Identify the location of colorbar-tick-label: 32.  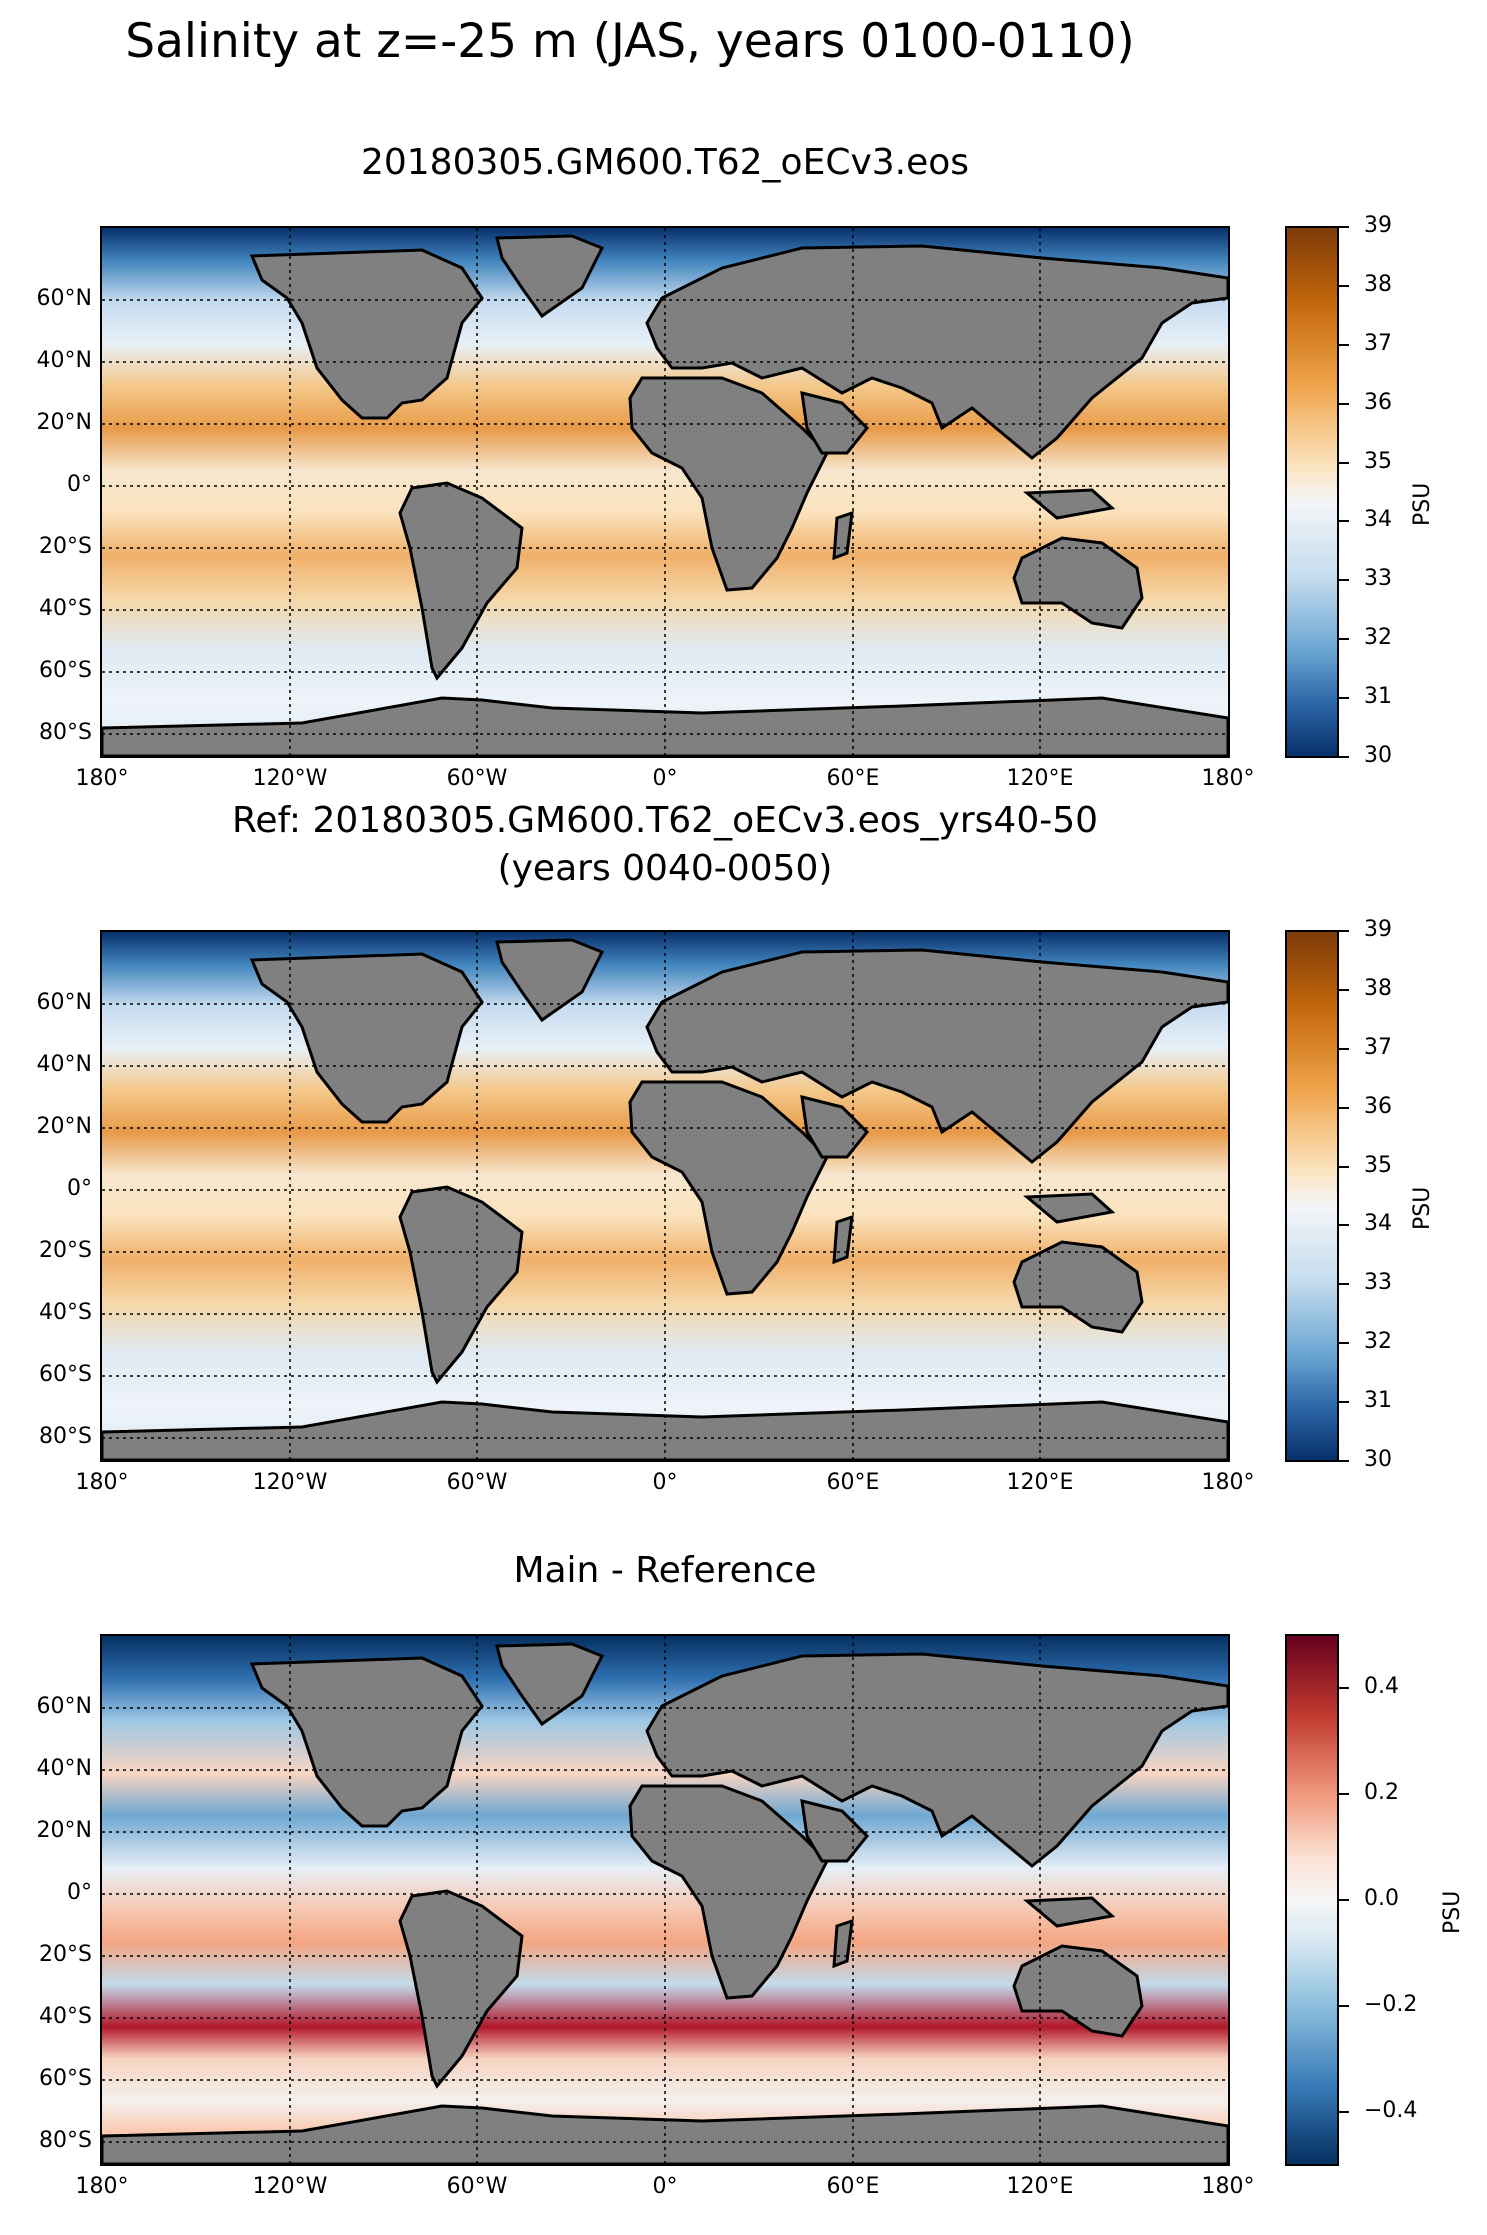
(1378, 1342).